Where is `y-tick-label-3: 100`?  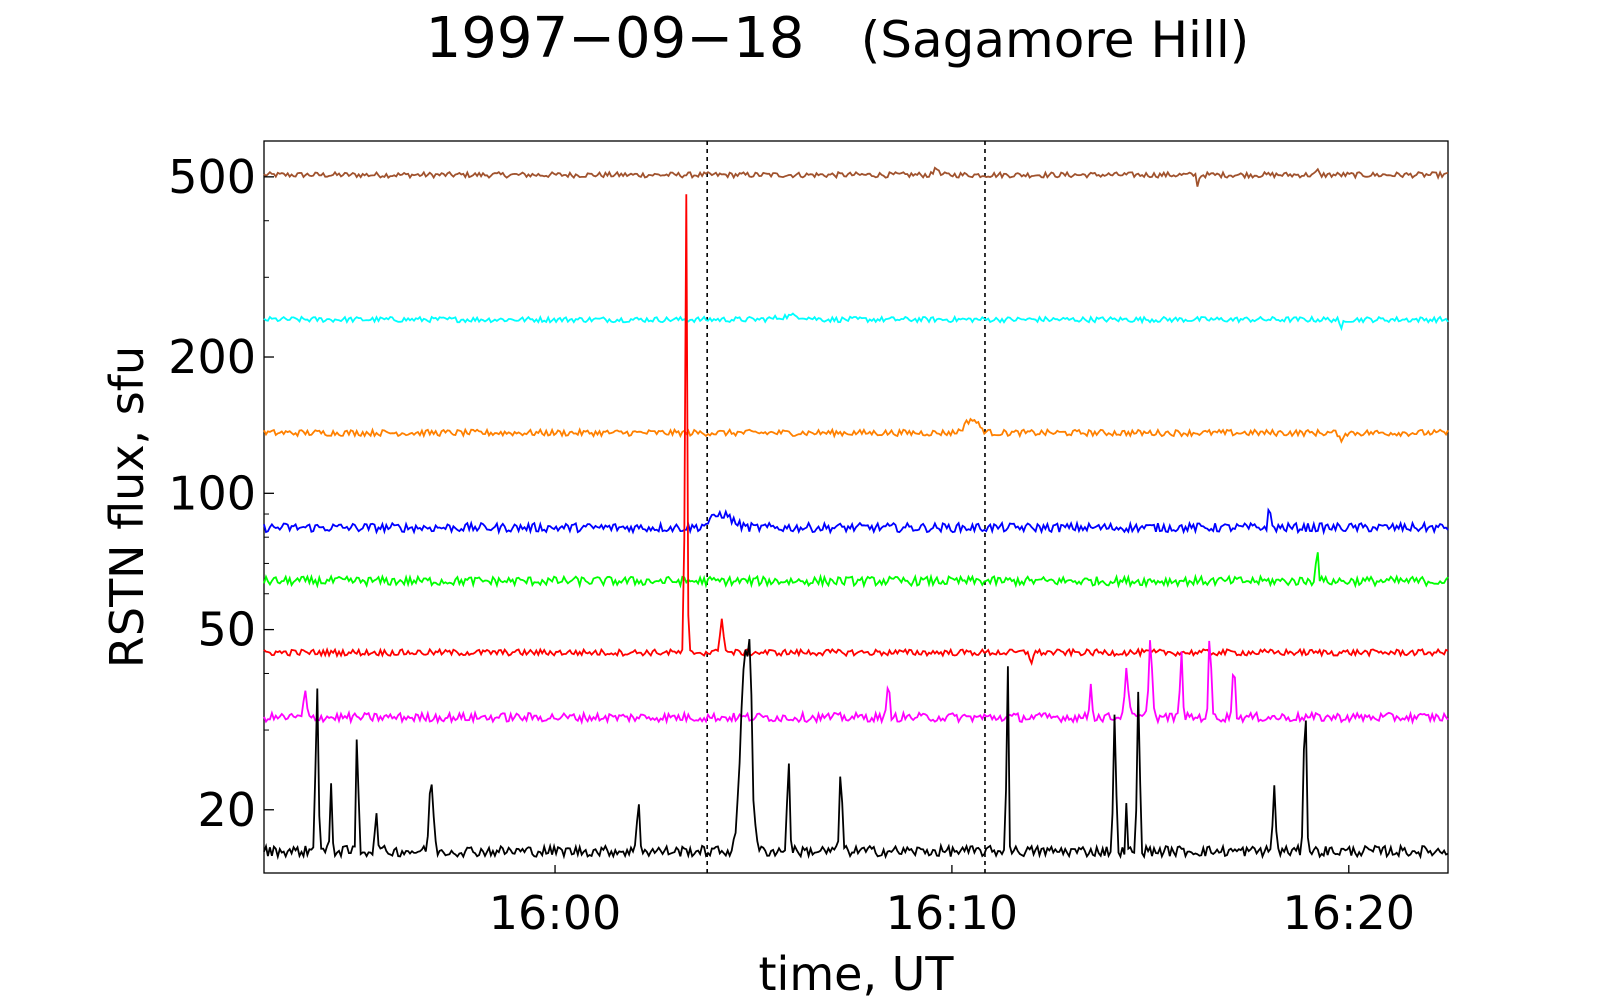
y-tick-label-3: 100 is located at coordinates (212, 493).